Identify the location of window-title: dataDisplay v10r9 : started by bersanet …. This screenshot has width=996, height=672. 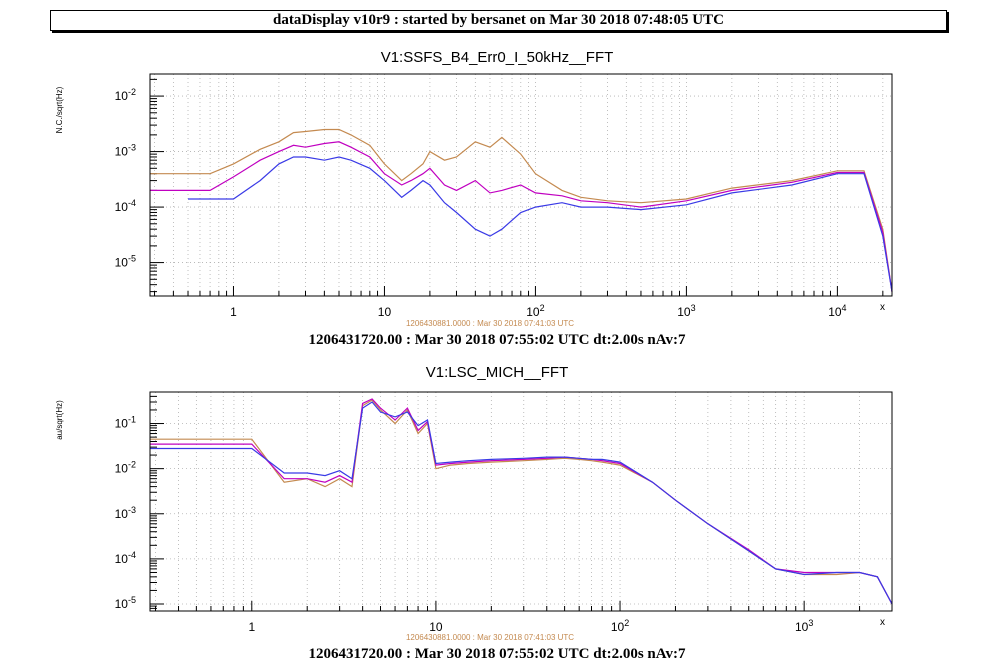
(498, 20).